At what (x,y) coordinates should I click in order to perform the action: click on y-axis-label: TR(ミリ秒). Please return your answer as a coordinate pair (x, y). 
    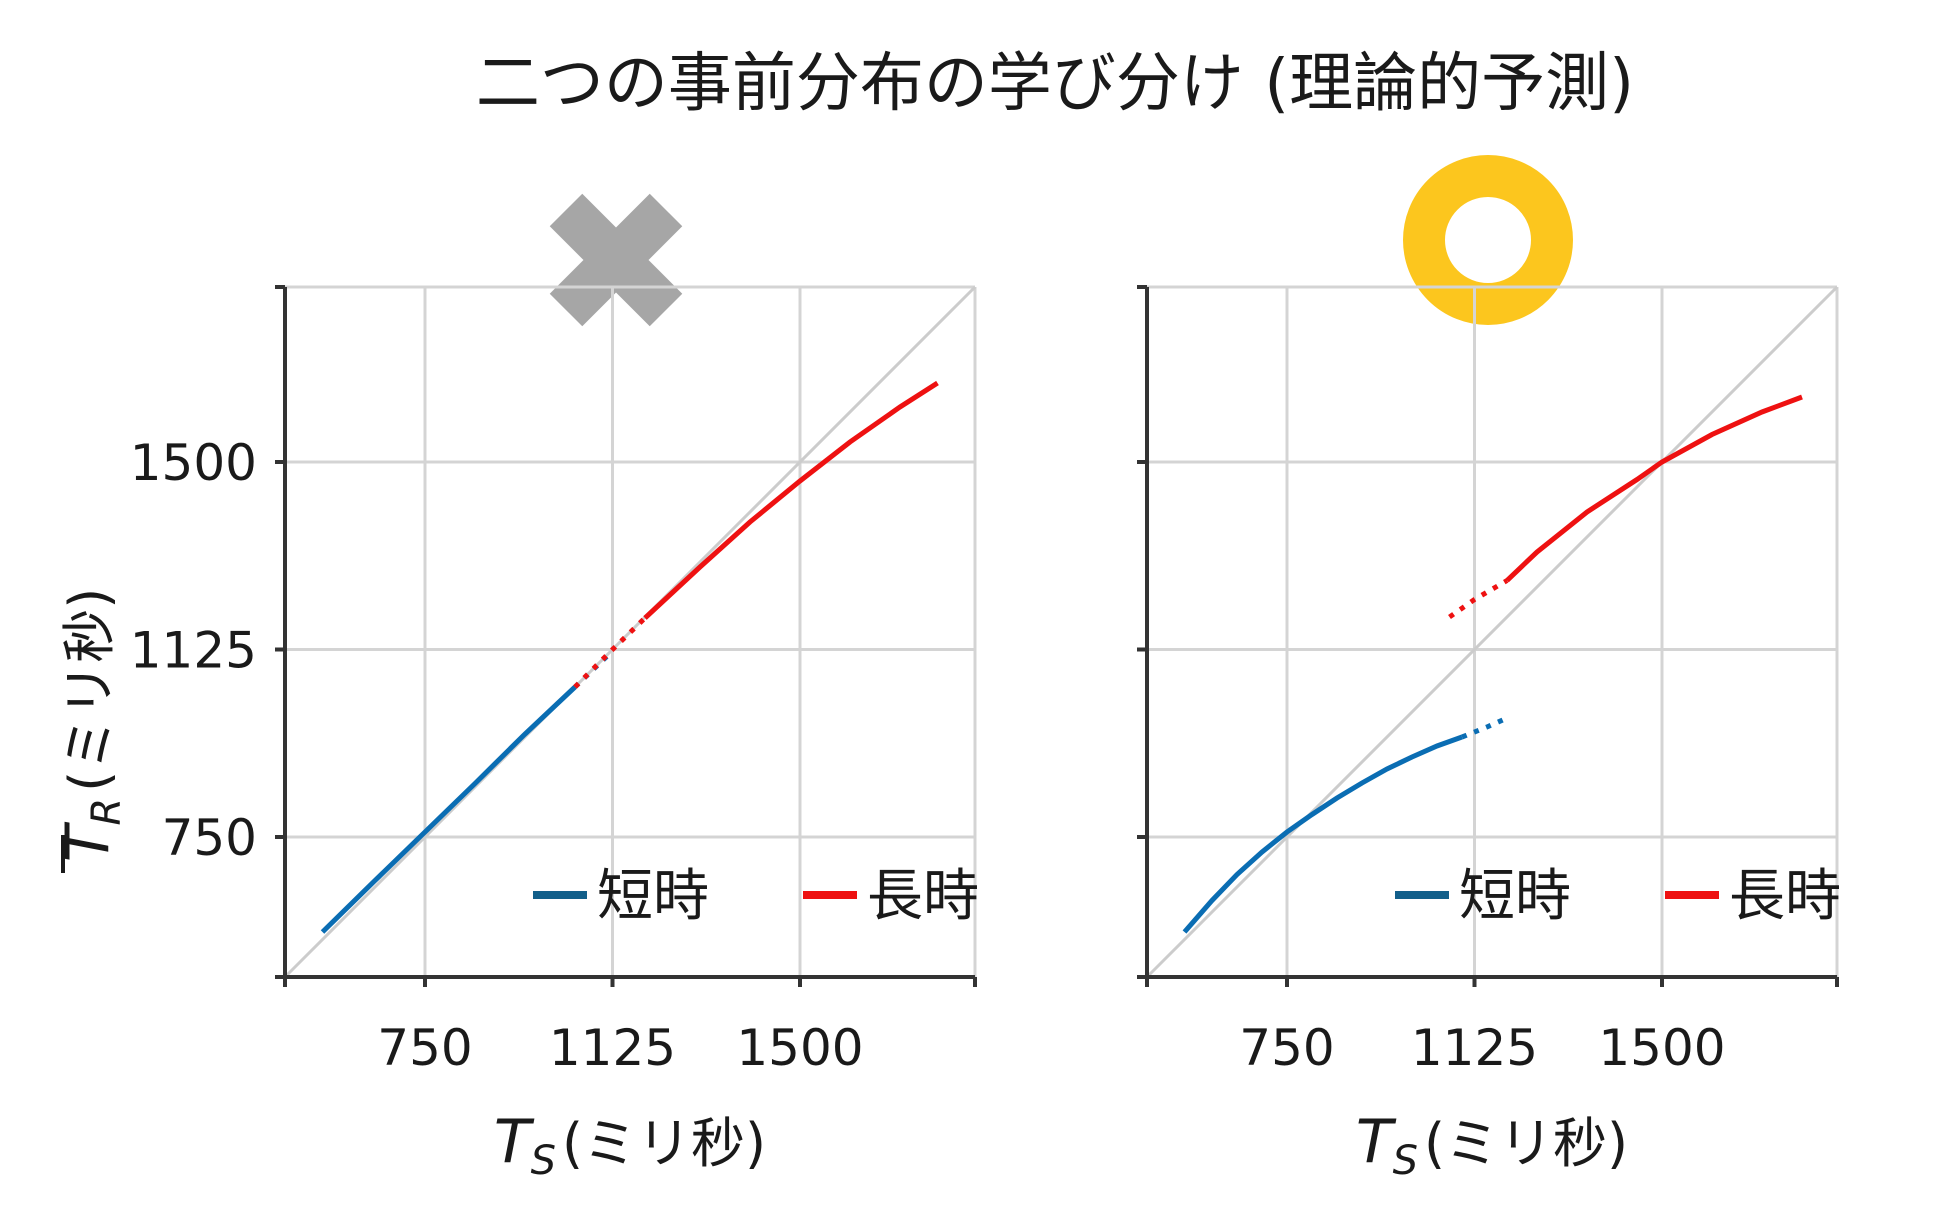
    Looking at the image, I should click on (91, 730).